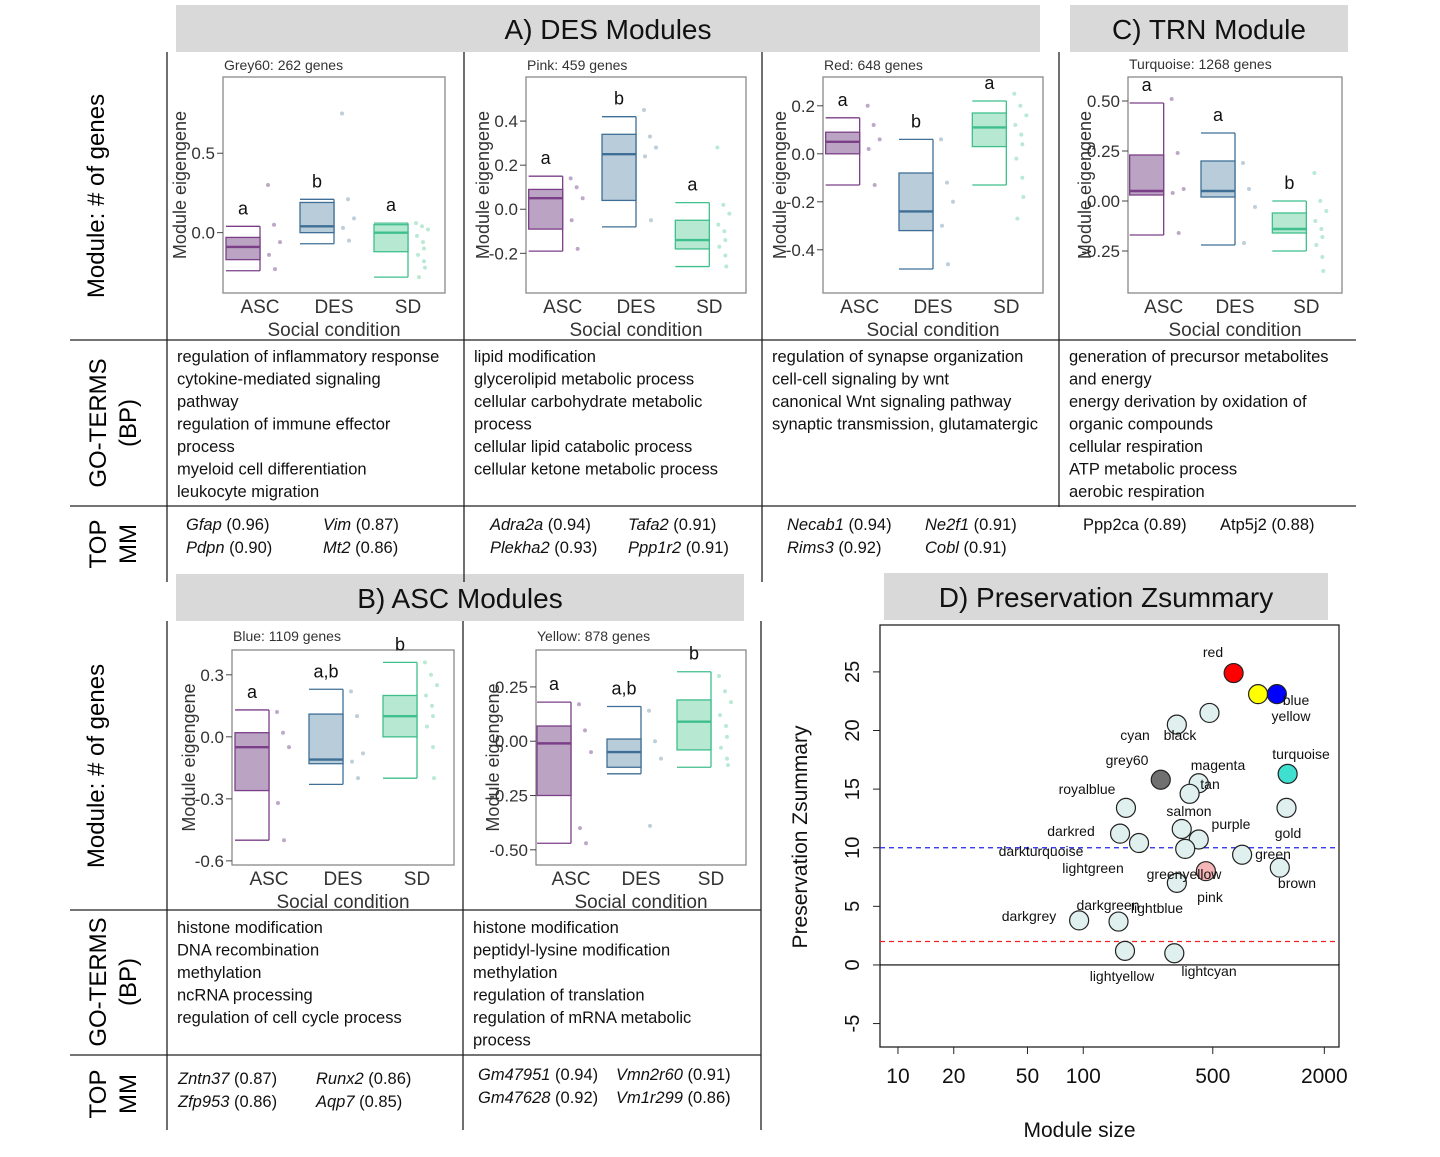  I want to click on go-term-line: canonical Wnt signaling pathway, so click(892, 402).